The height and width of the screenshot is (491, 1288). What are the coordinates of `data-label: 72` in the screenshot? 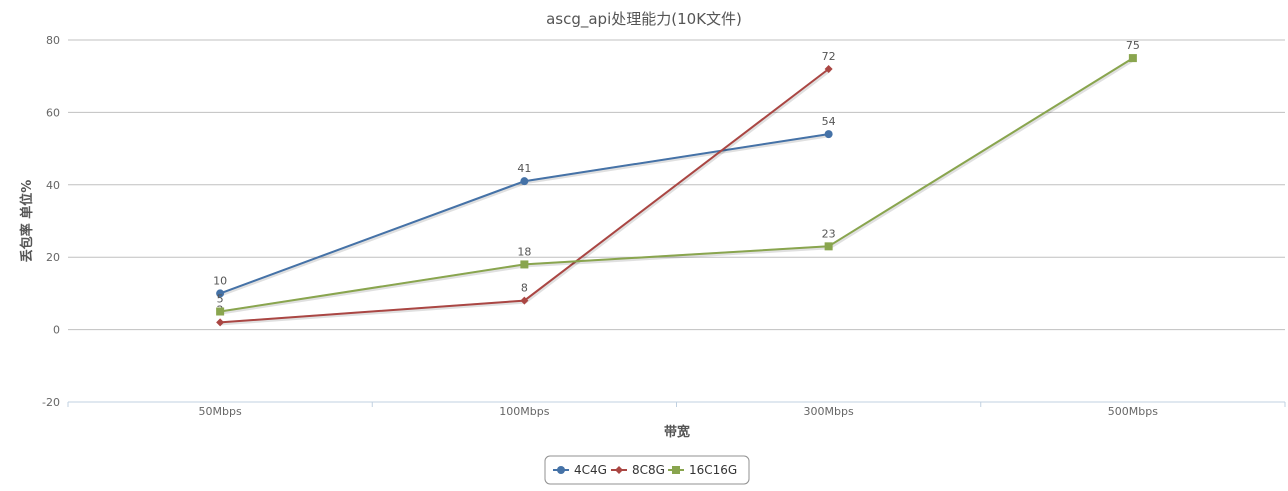 It's located at (829, 56).